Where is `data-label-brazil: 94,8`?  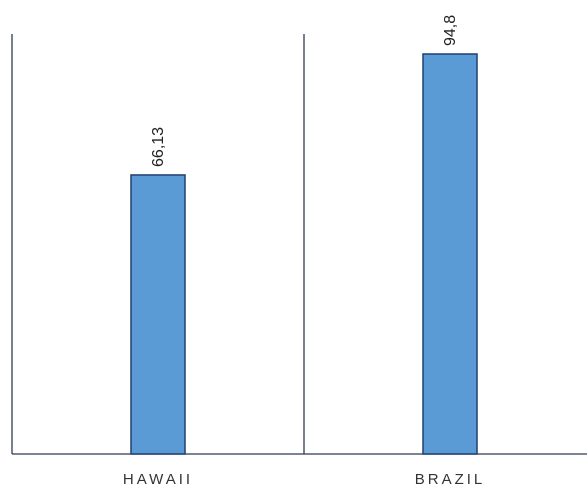
data-label-brazil: 94,8 is located at coordinates (450, 30).